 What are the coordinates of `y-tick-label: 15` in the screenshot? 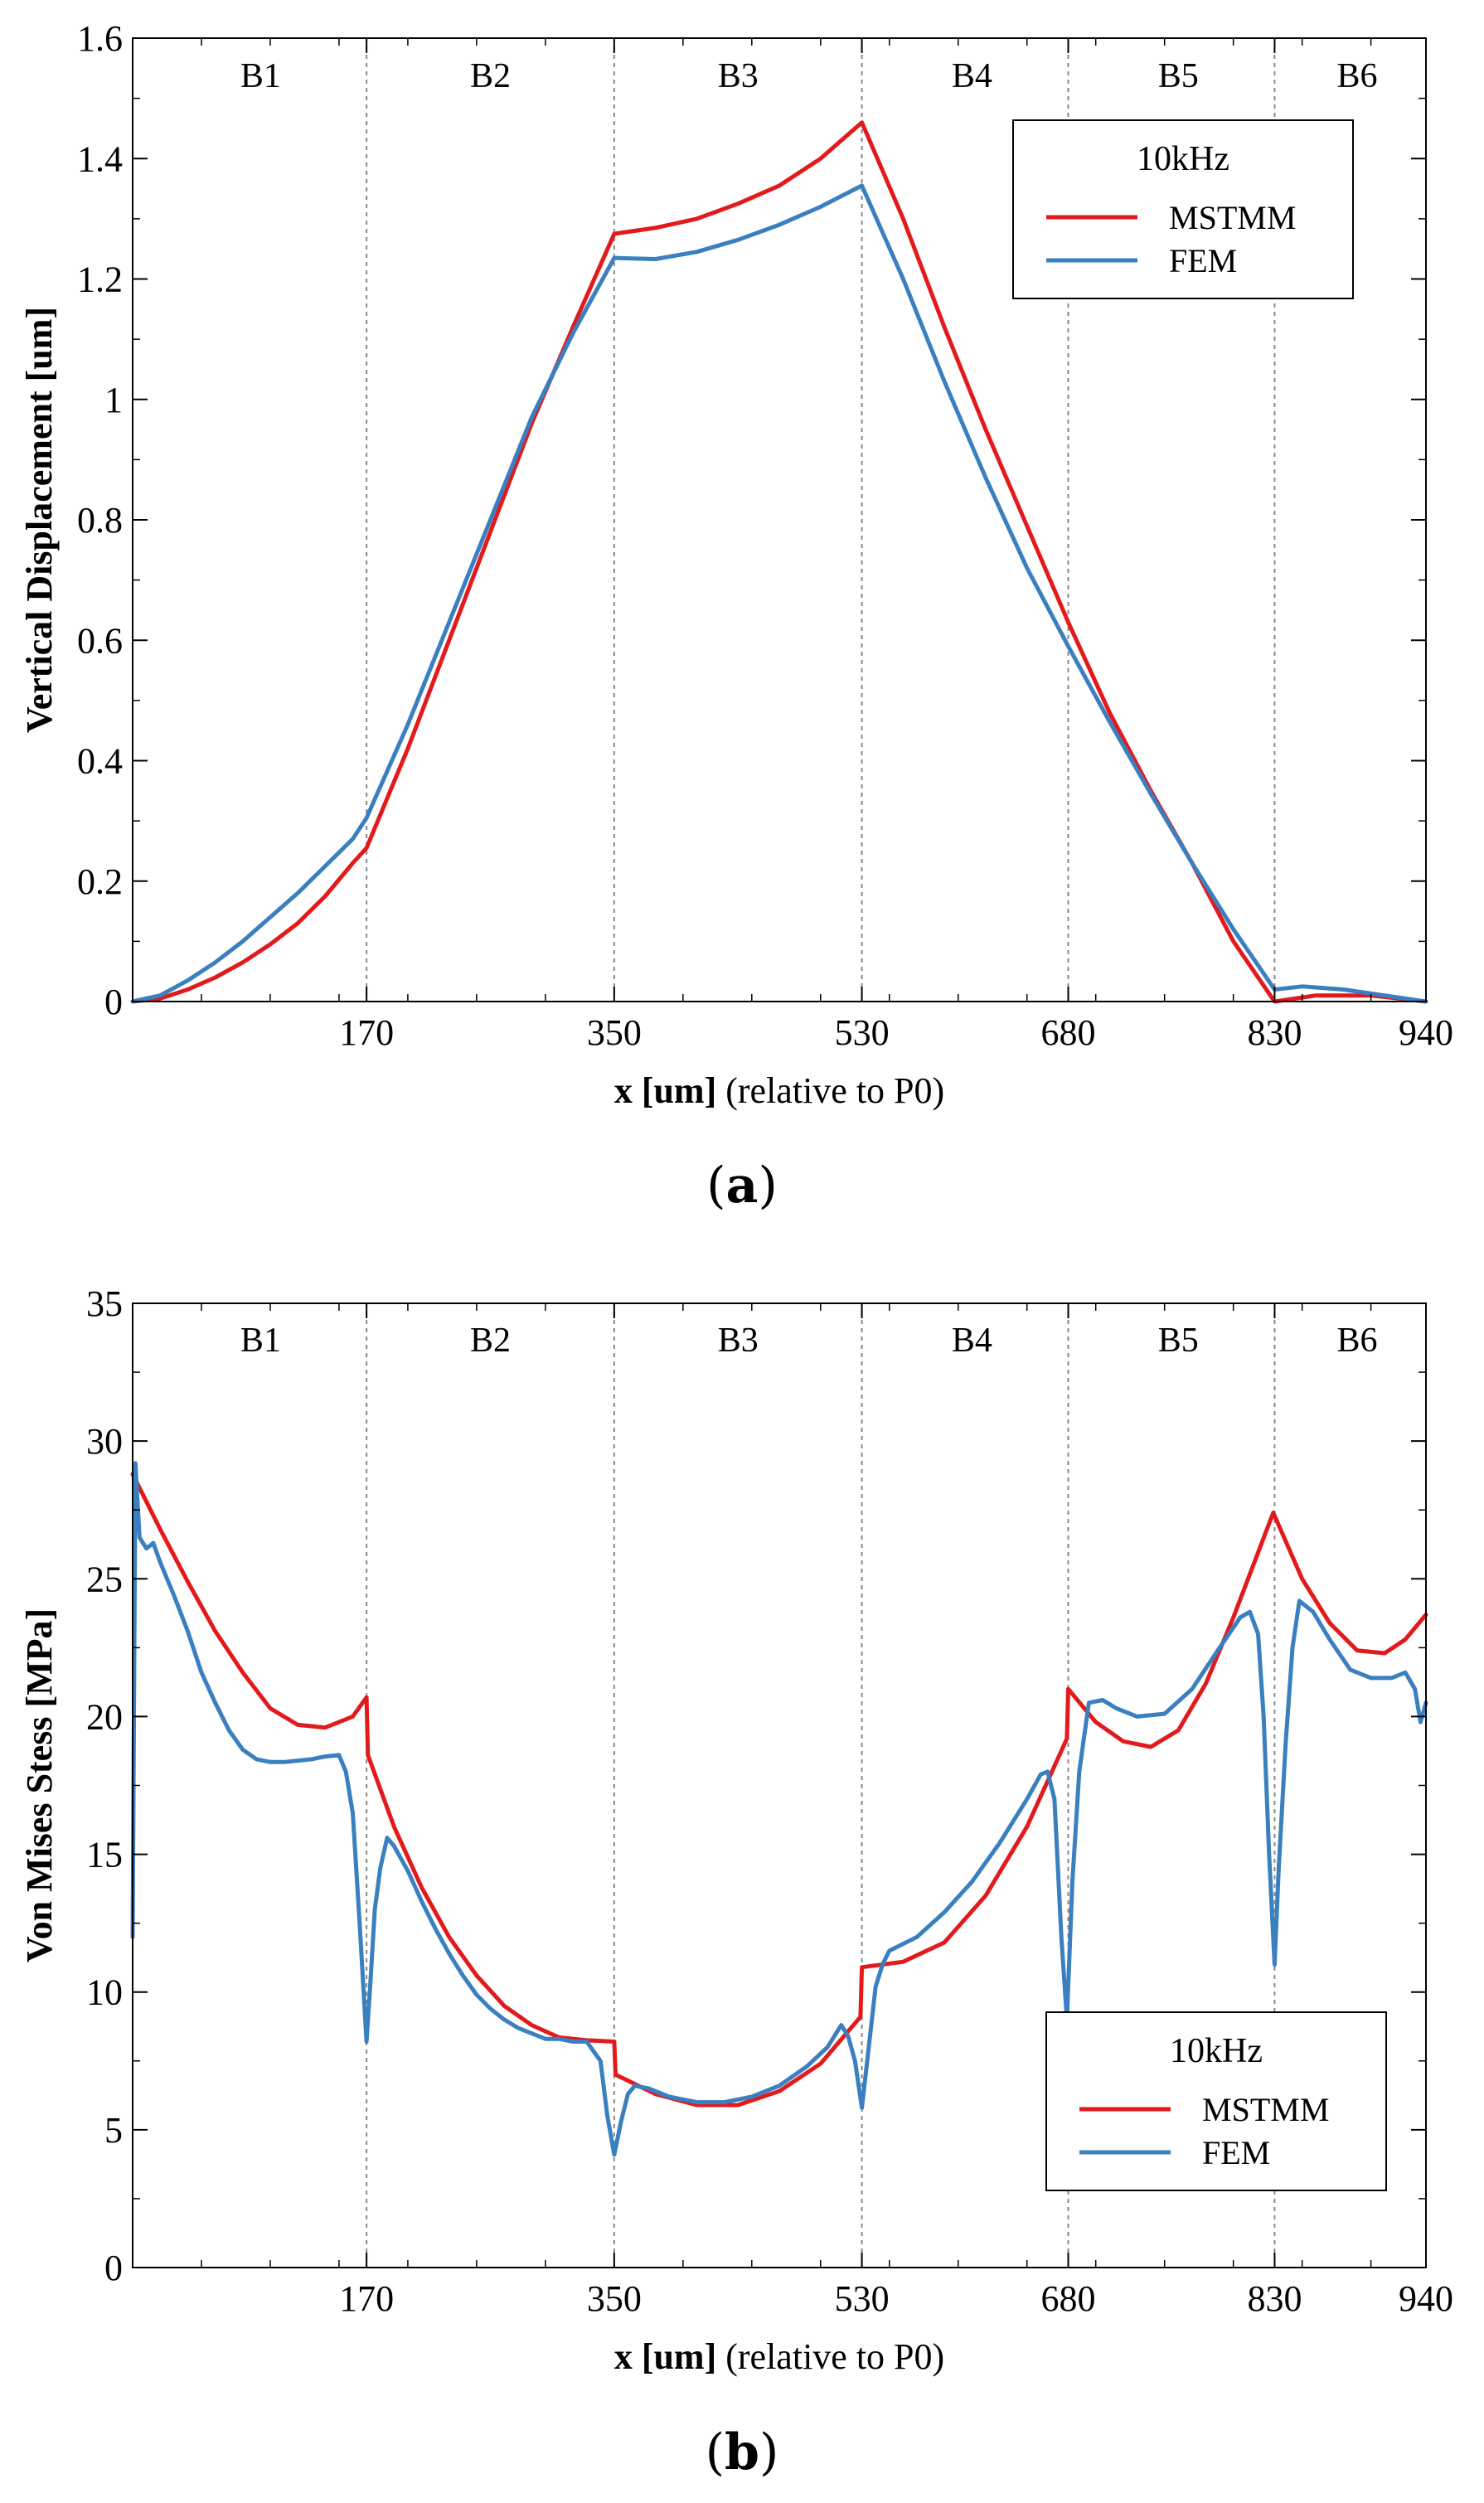 It's located at (104, 1855).